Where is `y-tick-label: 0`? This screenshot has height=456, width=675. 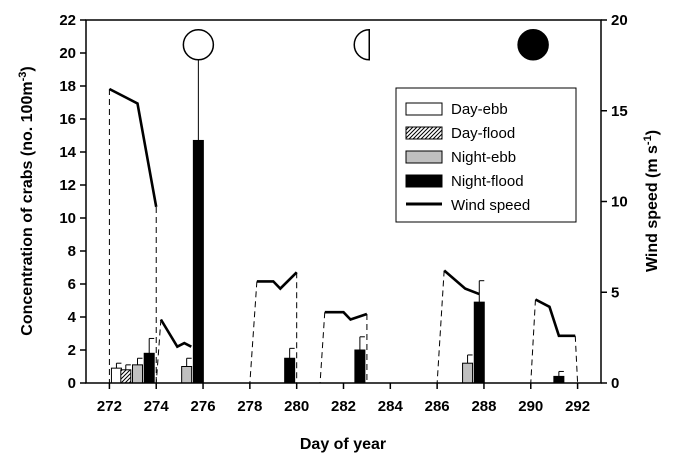
y-tick-label: 0 is located at coordinates (72, 383).